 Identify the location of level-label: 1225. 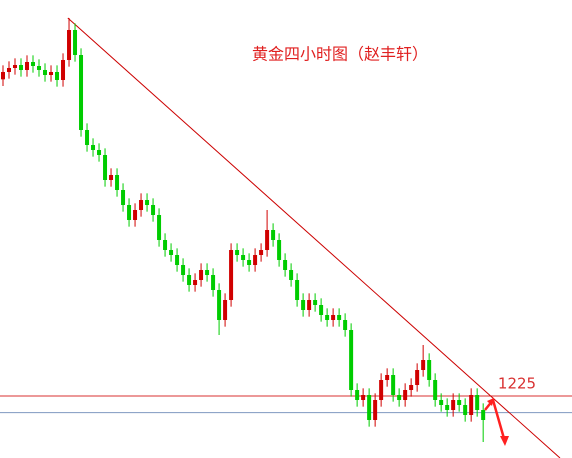
(517, 384).